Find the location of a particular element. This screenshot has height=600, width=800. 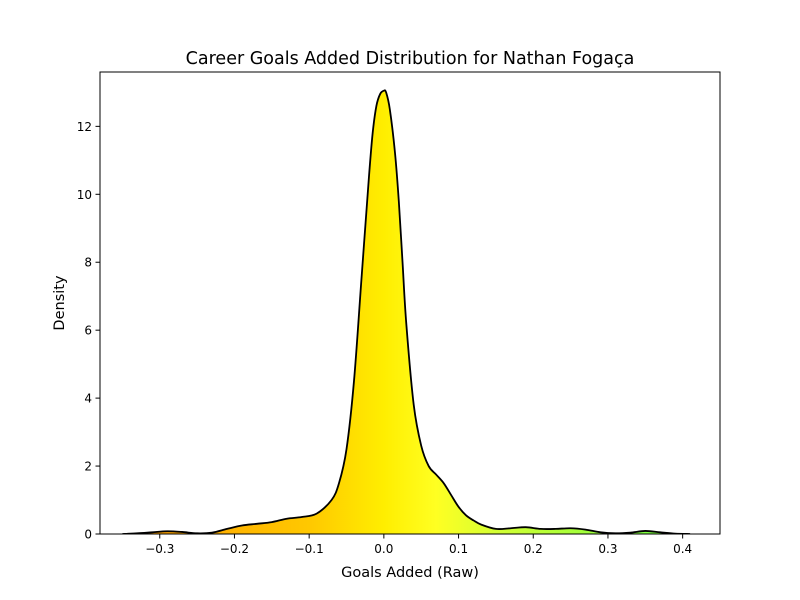

y-axis: 0 2 4 6 8 10 12 is located at coordinates (88, 331).